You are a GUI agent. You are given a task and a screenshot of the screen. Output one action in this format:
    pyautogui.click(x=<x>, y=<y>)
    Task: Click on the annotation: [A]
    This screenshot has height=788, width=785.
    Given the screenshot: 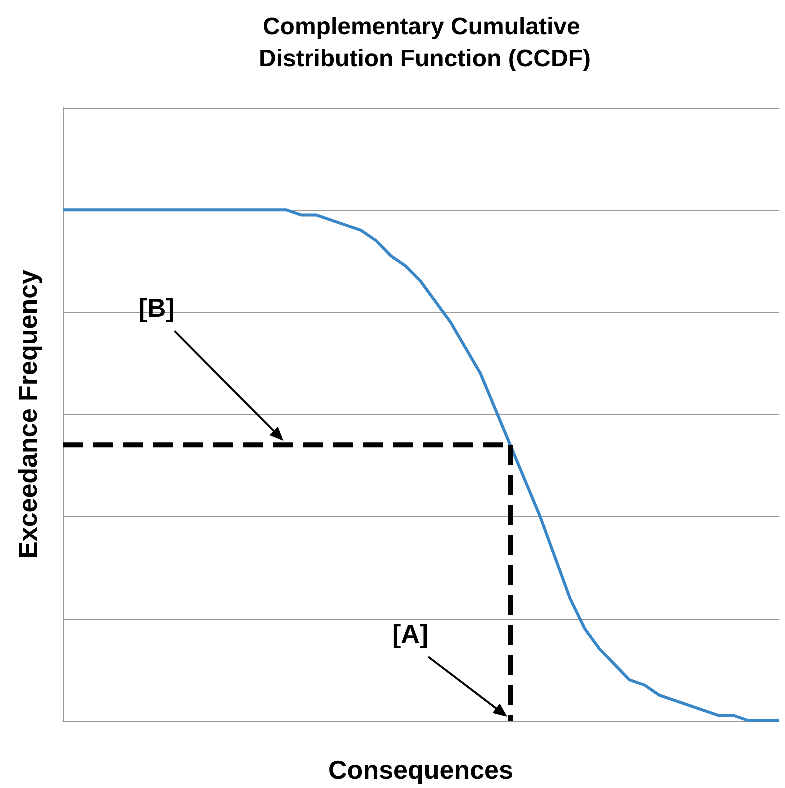 What is the action you would take?
    pyautogui.click(x=410, y=634)
    